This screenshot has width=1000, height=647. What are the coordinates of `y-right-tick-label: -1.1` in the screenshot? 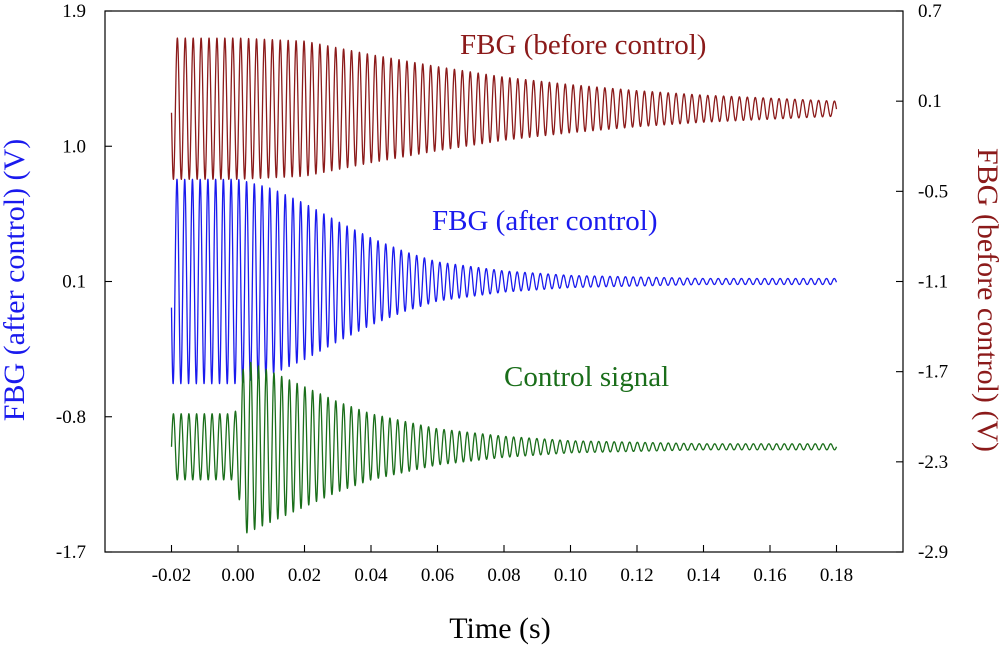 It's located at (933, 282).